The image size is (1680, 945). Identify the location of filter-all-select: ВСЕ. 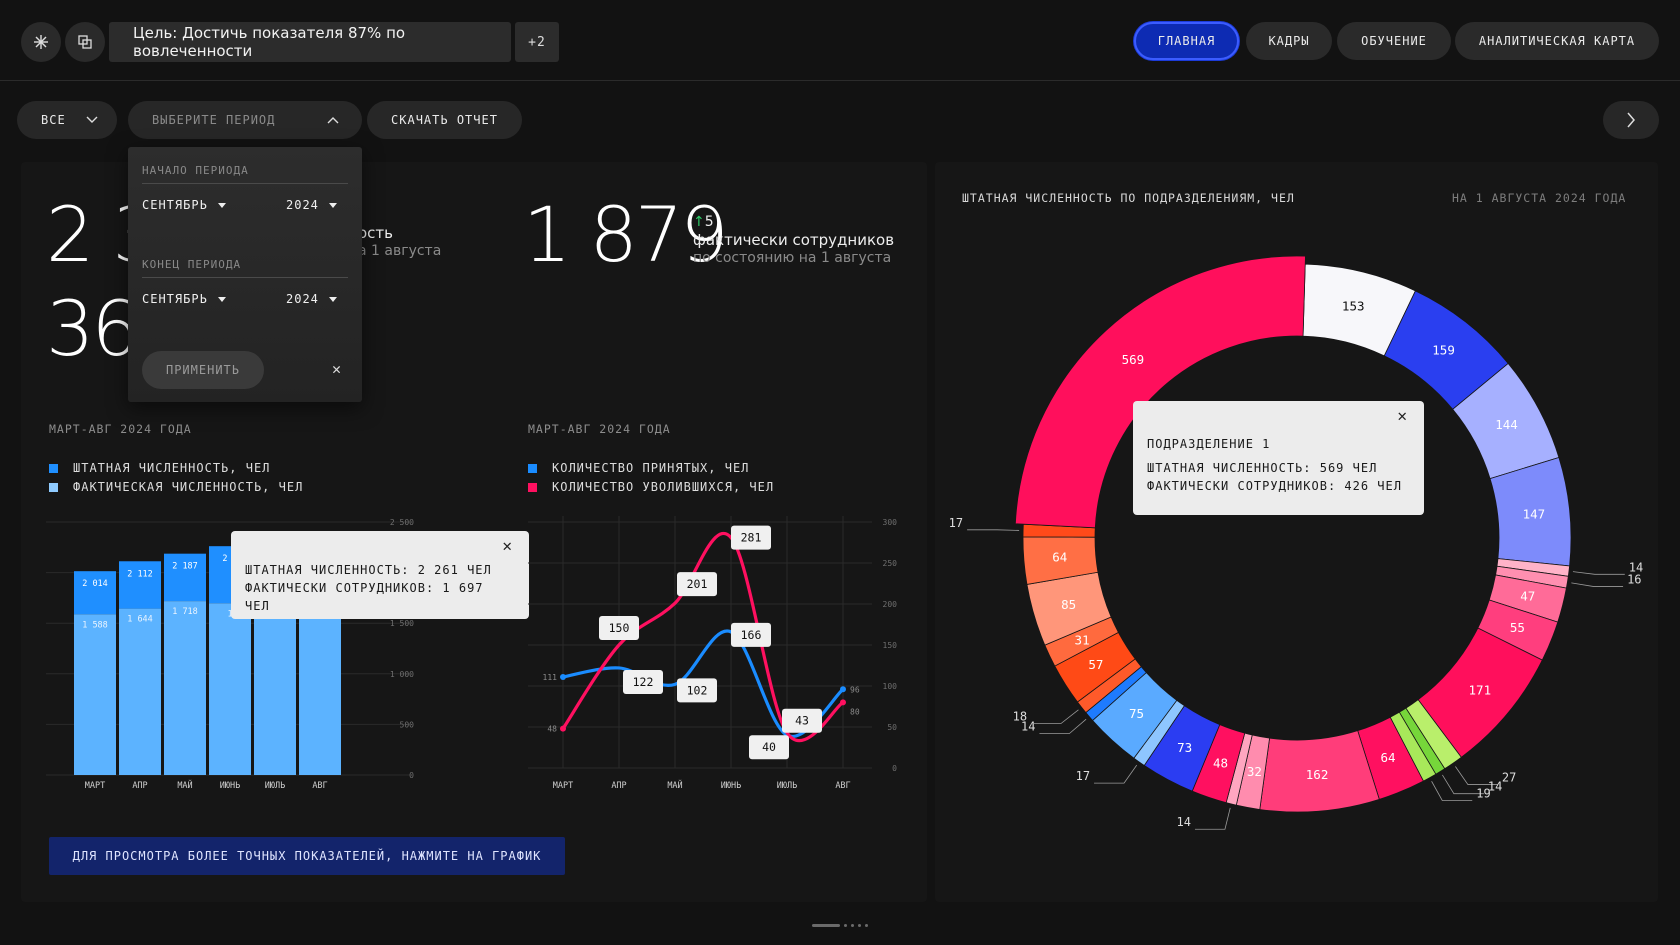
(67, 120).